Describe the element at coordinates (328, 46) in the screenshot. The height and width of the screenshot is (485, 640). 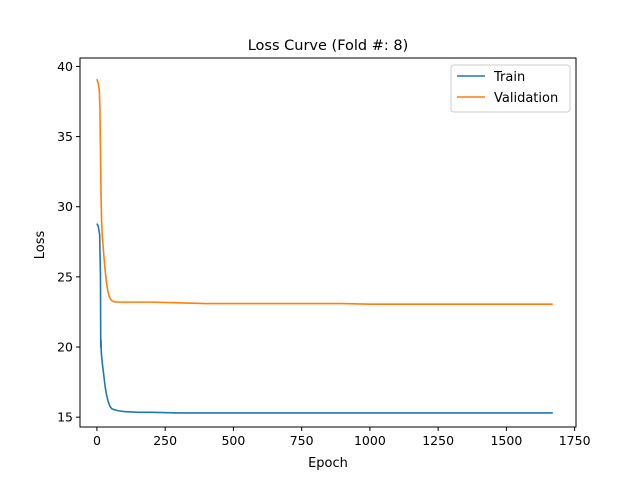
I see `chart-title: Loss Curve (Fold #: 8)` at that location.